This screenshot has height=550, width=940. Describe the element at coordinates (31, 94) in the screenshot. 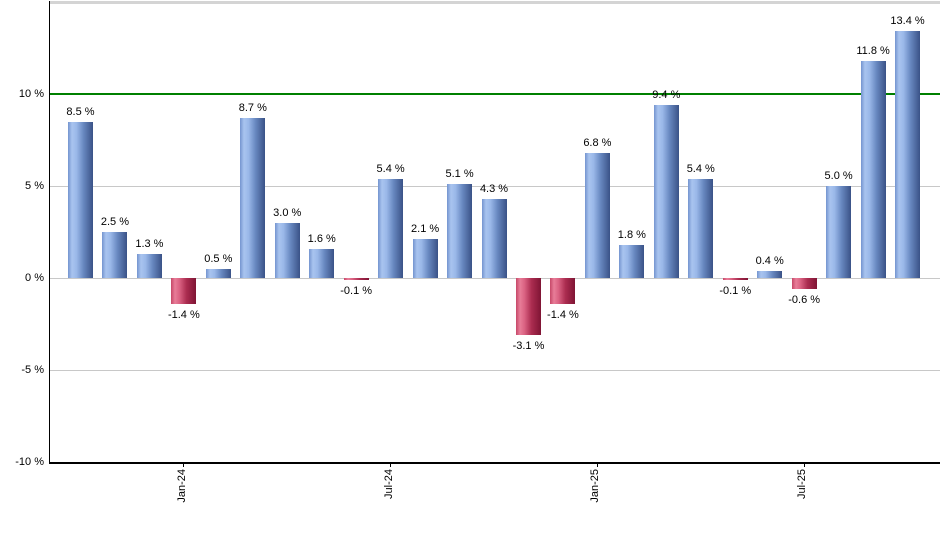

I see `y-axis-label-10: 10 %` at that location.